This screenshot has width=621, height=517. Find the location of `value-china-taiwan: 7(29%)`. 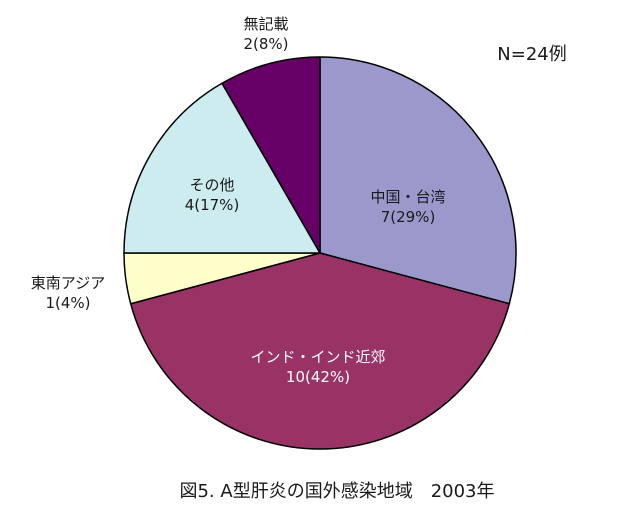

value-china-taiwan: 7(29%) is located at coordinates (408, 217).